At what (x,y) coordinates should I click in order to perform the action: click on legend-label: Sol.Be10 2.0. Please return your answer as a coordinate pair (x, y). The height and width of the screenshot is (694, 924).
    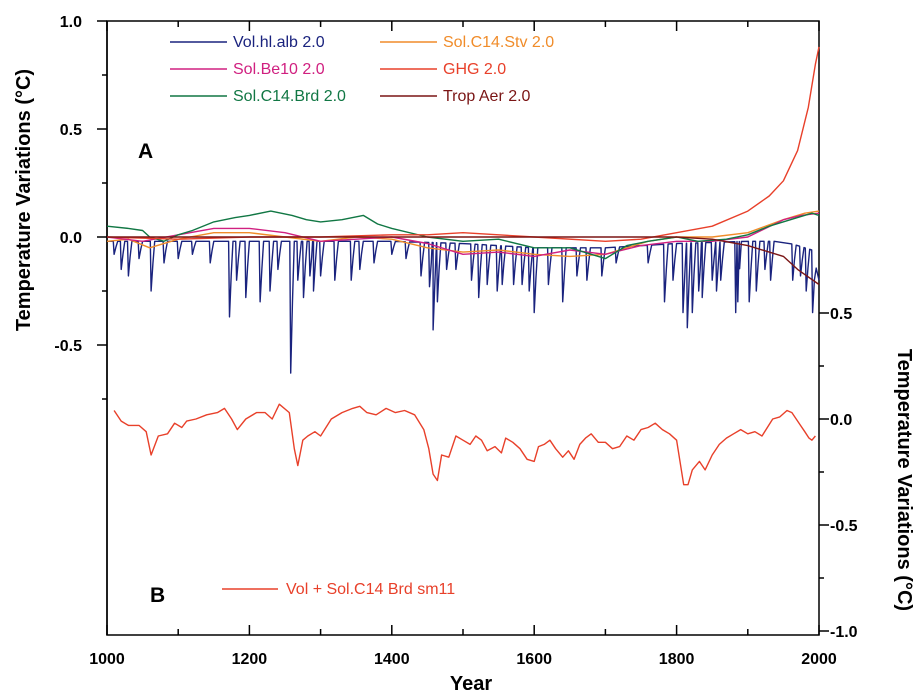
    Looking at the image, I should click on (279, 69).